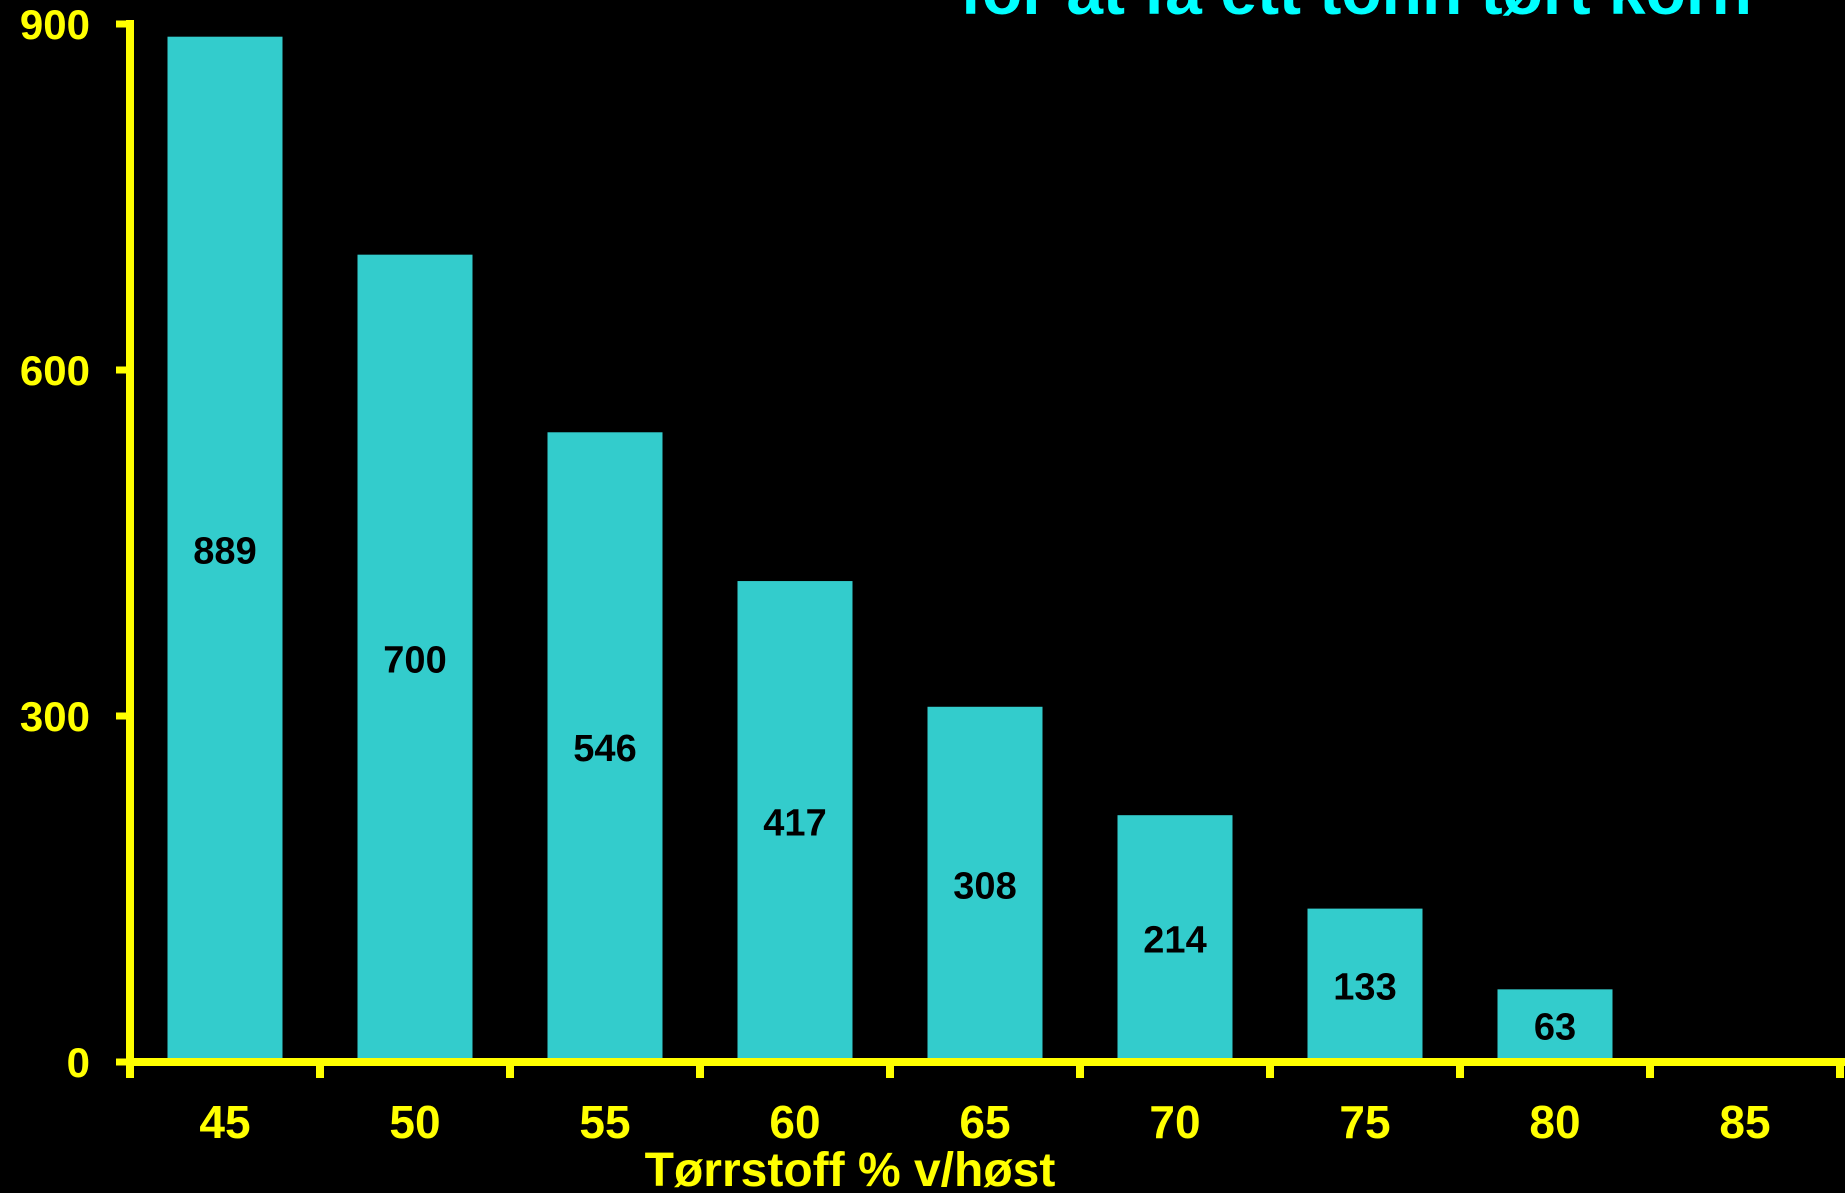 Image resolution: width=1845 pixels, height=1193 pixels. I want to click on bar-label-50: 700, so click(414, 660).